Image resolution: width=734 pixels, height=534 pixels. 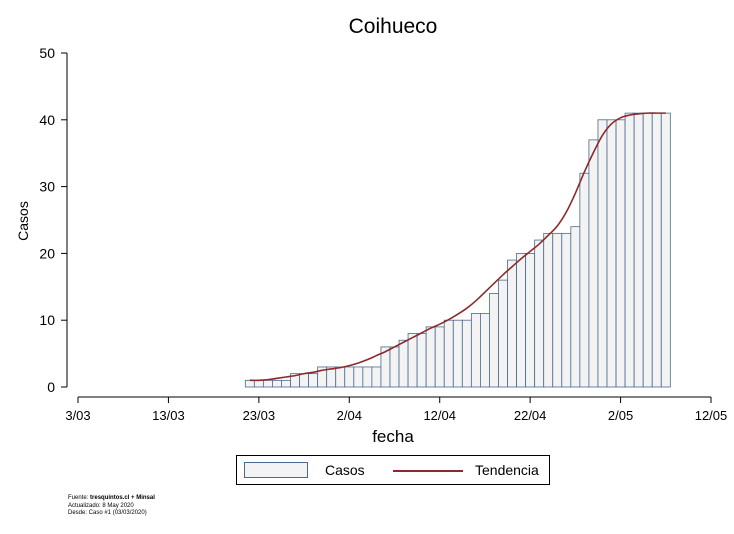 I want to click on y-tick-label-30: 30, so click(x=47, y=187).